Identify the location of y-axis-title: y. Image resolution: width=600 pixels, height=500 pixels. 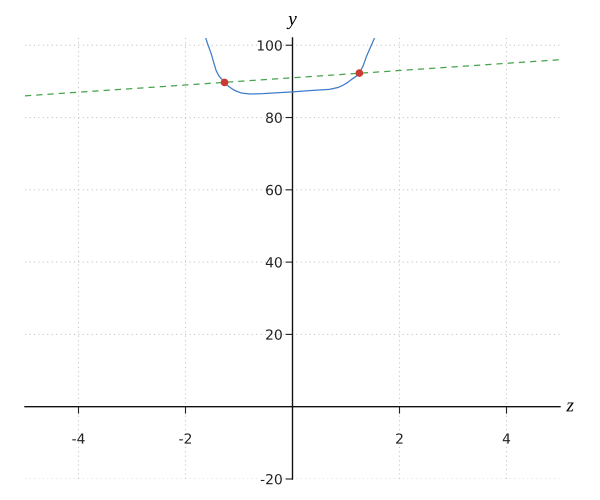
(291, 23).